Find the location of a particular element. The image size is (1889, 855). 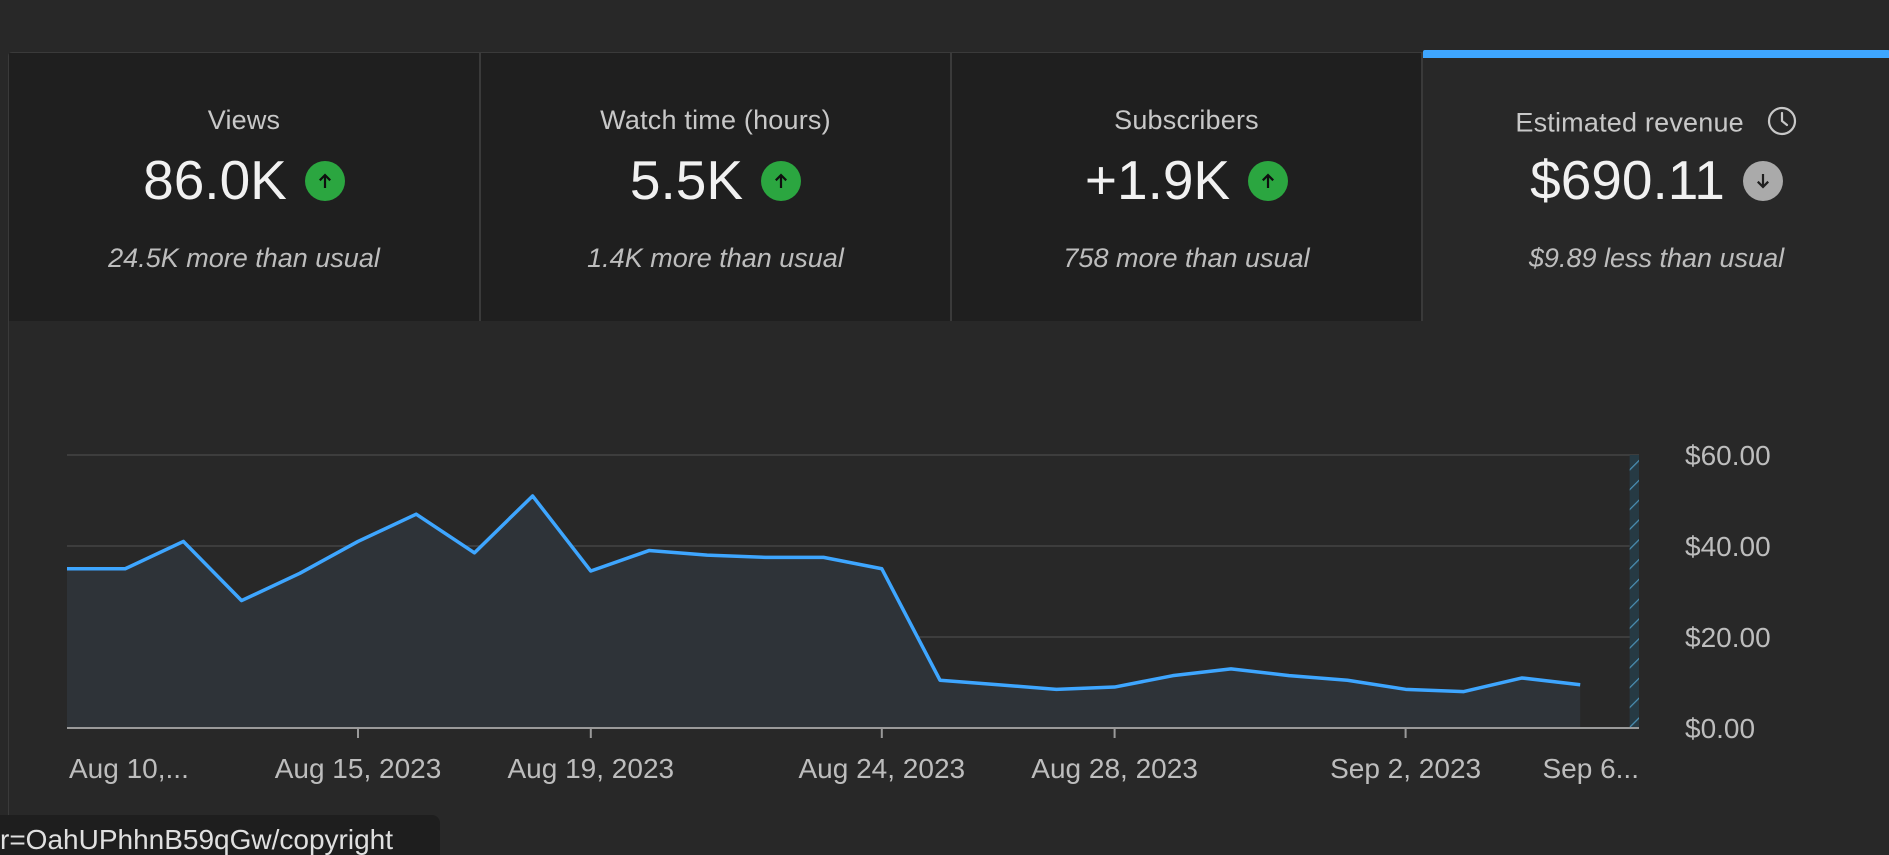

x-tick-label: Aug 15, 2023 is located at coordinates (358, 768).